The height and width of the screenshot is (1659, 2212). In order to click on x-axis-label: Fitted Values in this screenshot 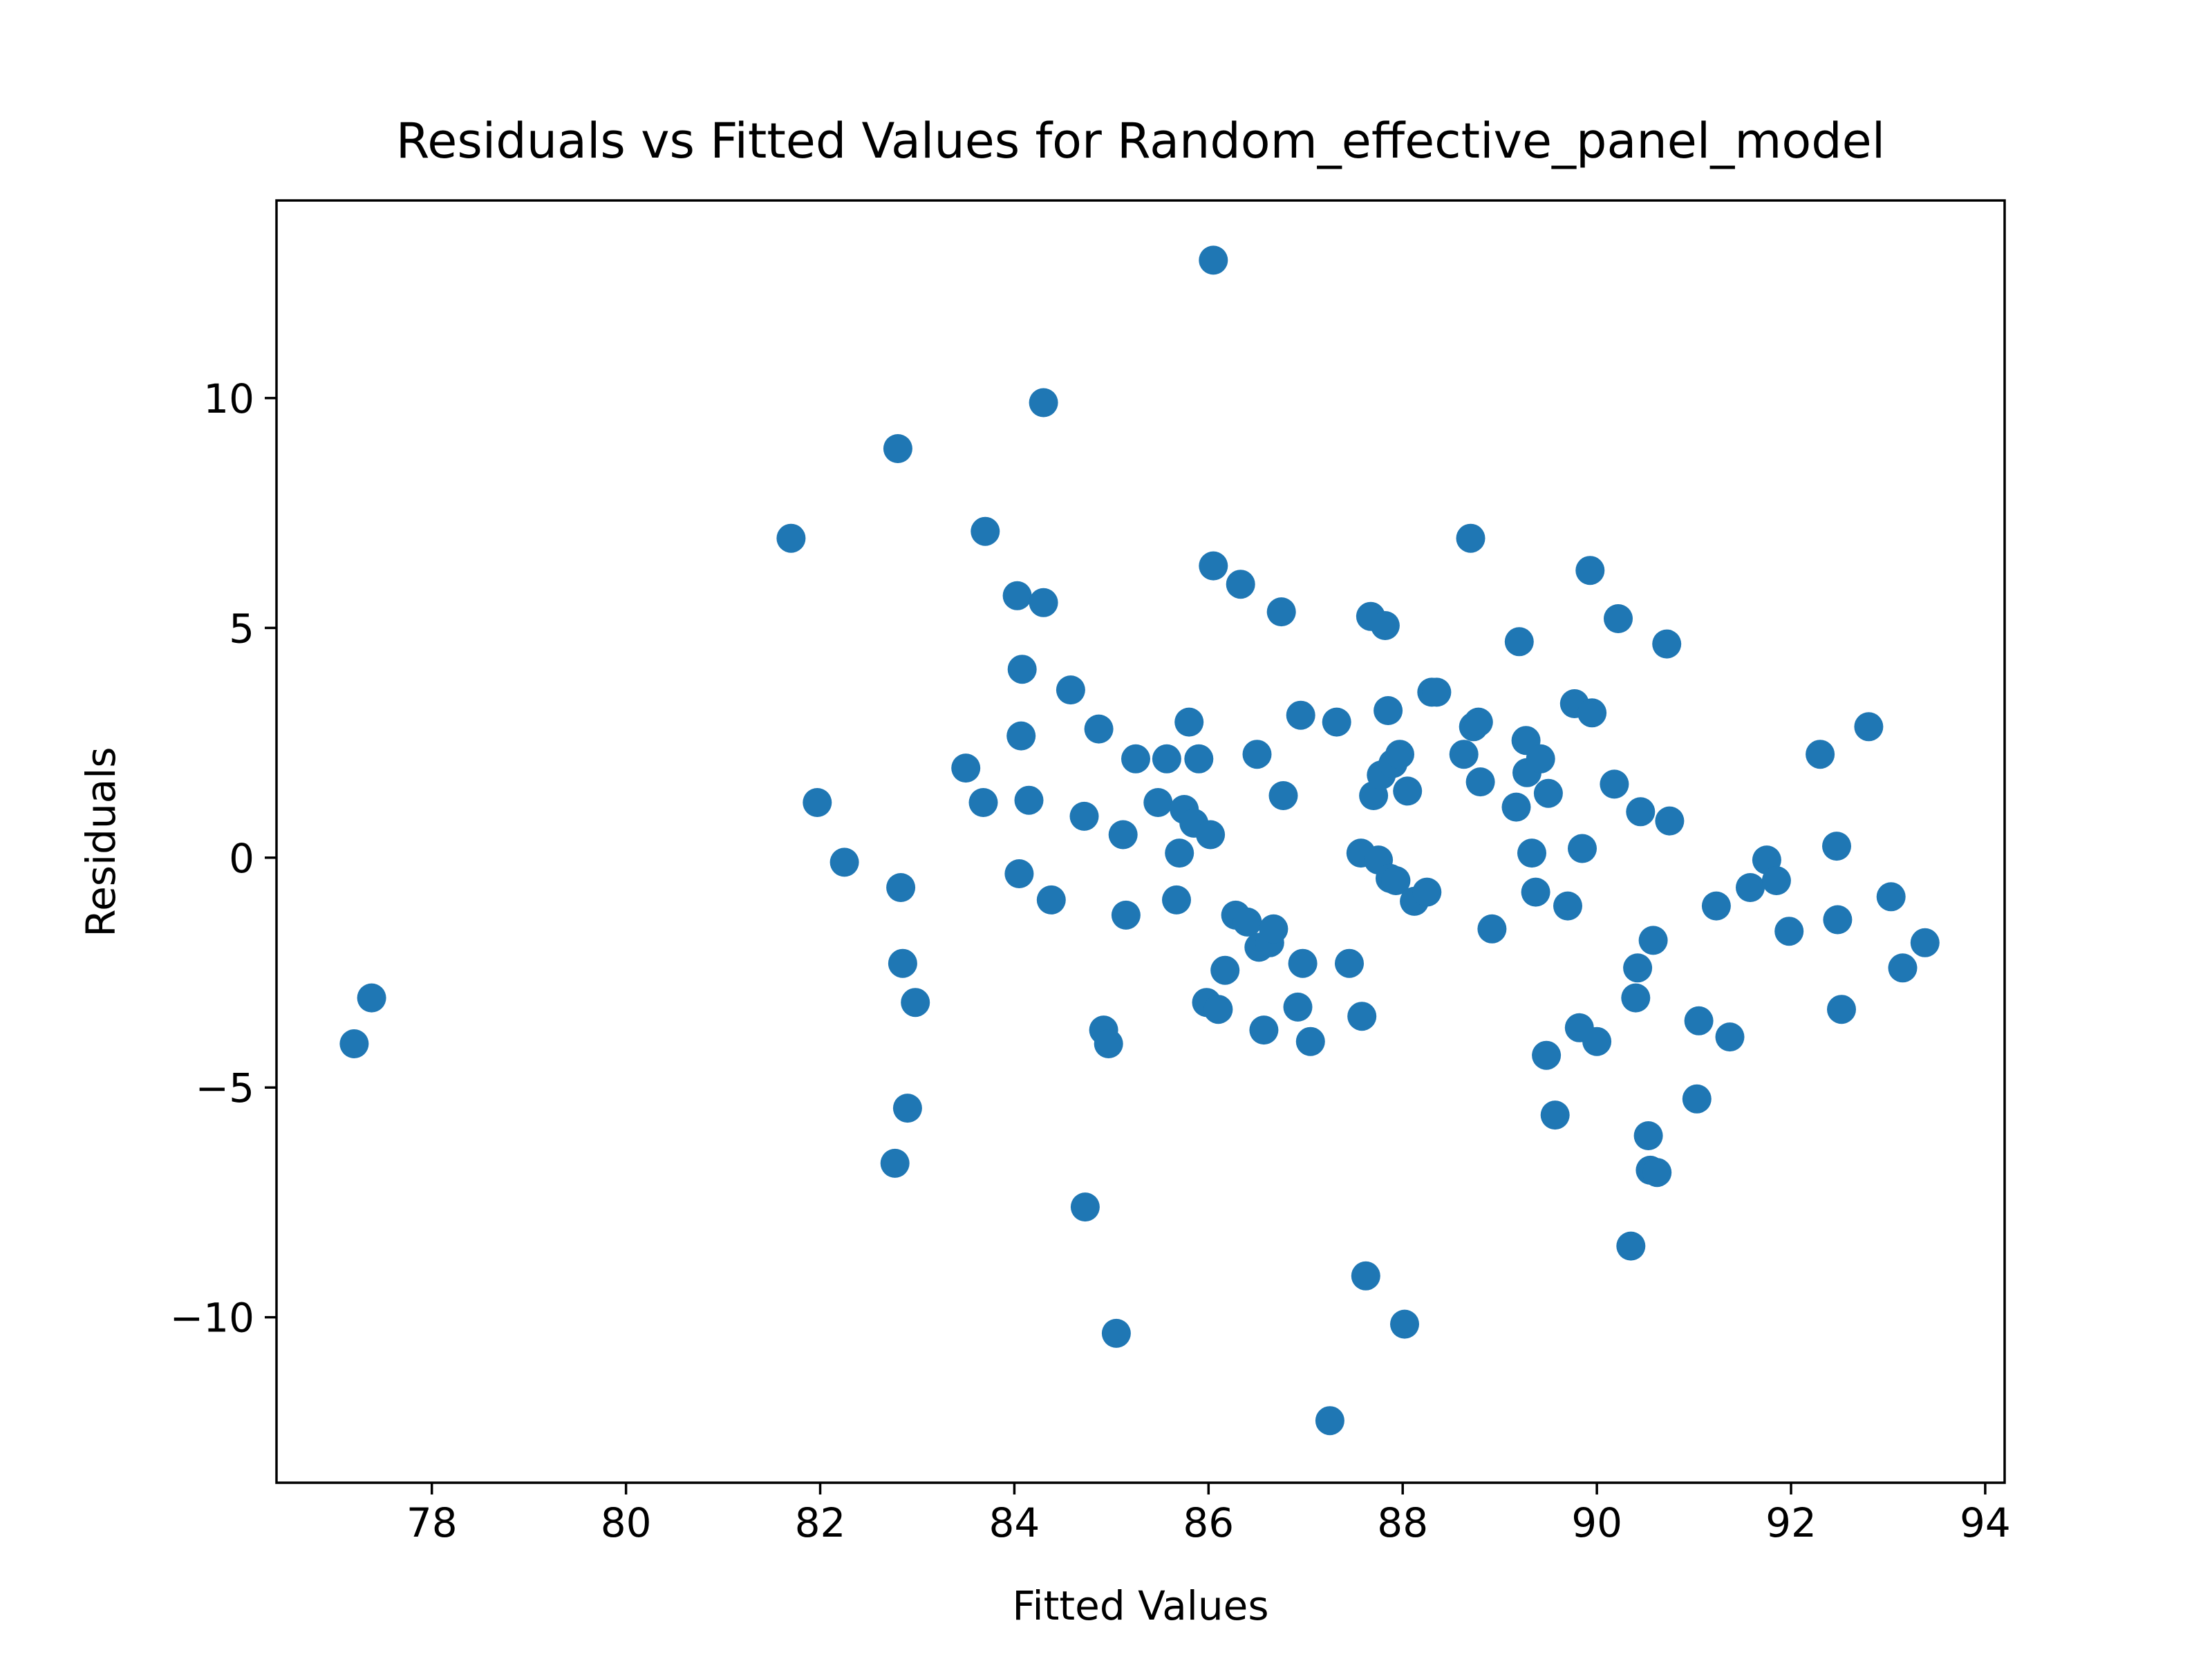, I will do `click(1140, 1605)`.